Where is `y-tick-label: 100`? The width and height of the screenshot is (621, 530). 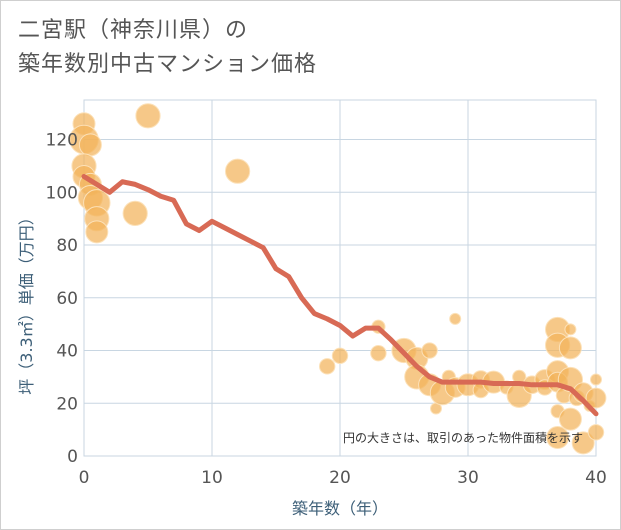 y-tick-label: 100 is located at coordinates (62, 193).